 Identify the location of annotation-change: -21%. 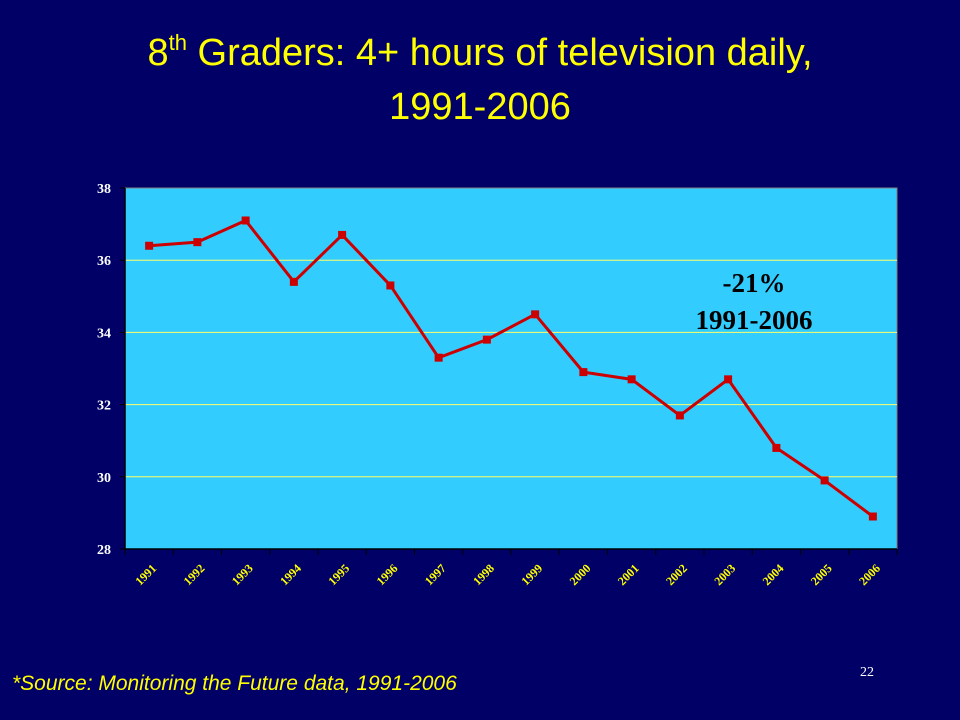
(754, 283).